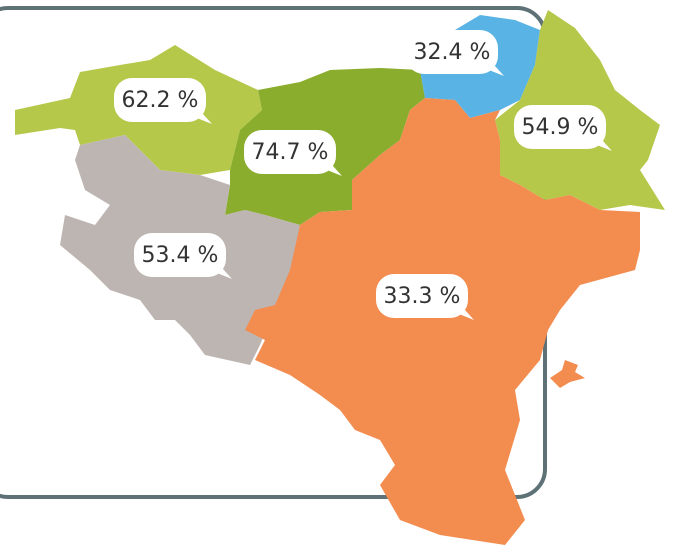 The height and width of the screenshot is (547, 678). I want to click on region-label: 54.9 %, so click(560, 127).